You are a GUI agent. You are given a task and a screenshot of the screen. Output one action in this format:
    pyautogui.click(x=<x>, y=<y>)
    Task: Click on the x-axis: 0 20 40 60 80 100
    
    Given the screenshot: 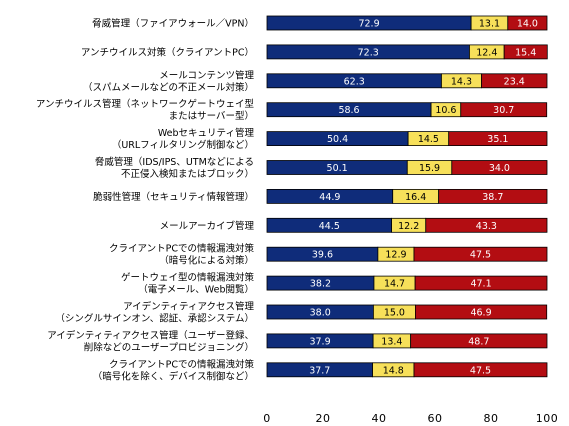 What is the action you would take?
    pyautogui.click(x=410, y=418)
    